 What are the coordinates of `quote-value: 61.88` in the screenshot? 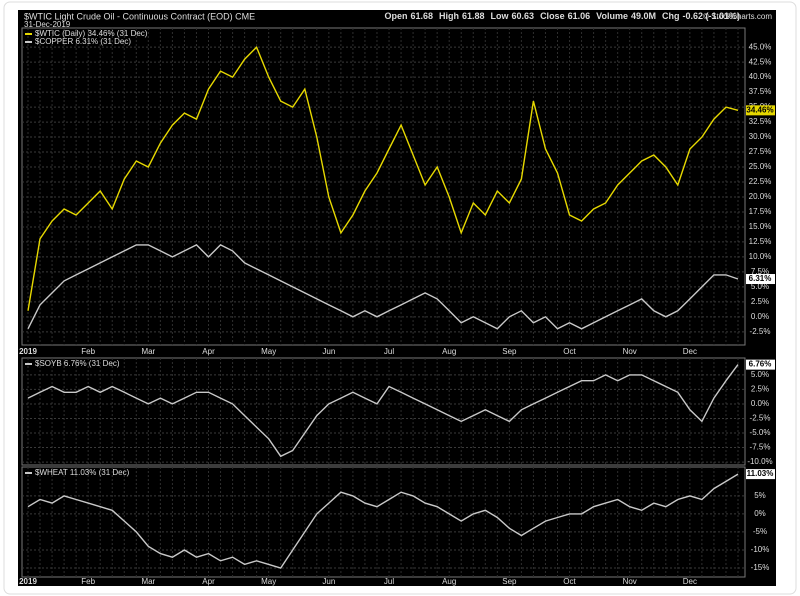 It's located at (473, 16).